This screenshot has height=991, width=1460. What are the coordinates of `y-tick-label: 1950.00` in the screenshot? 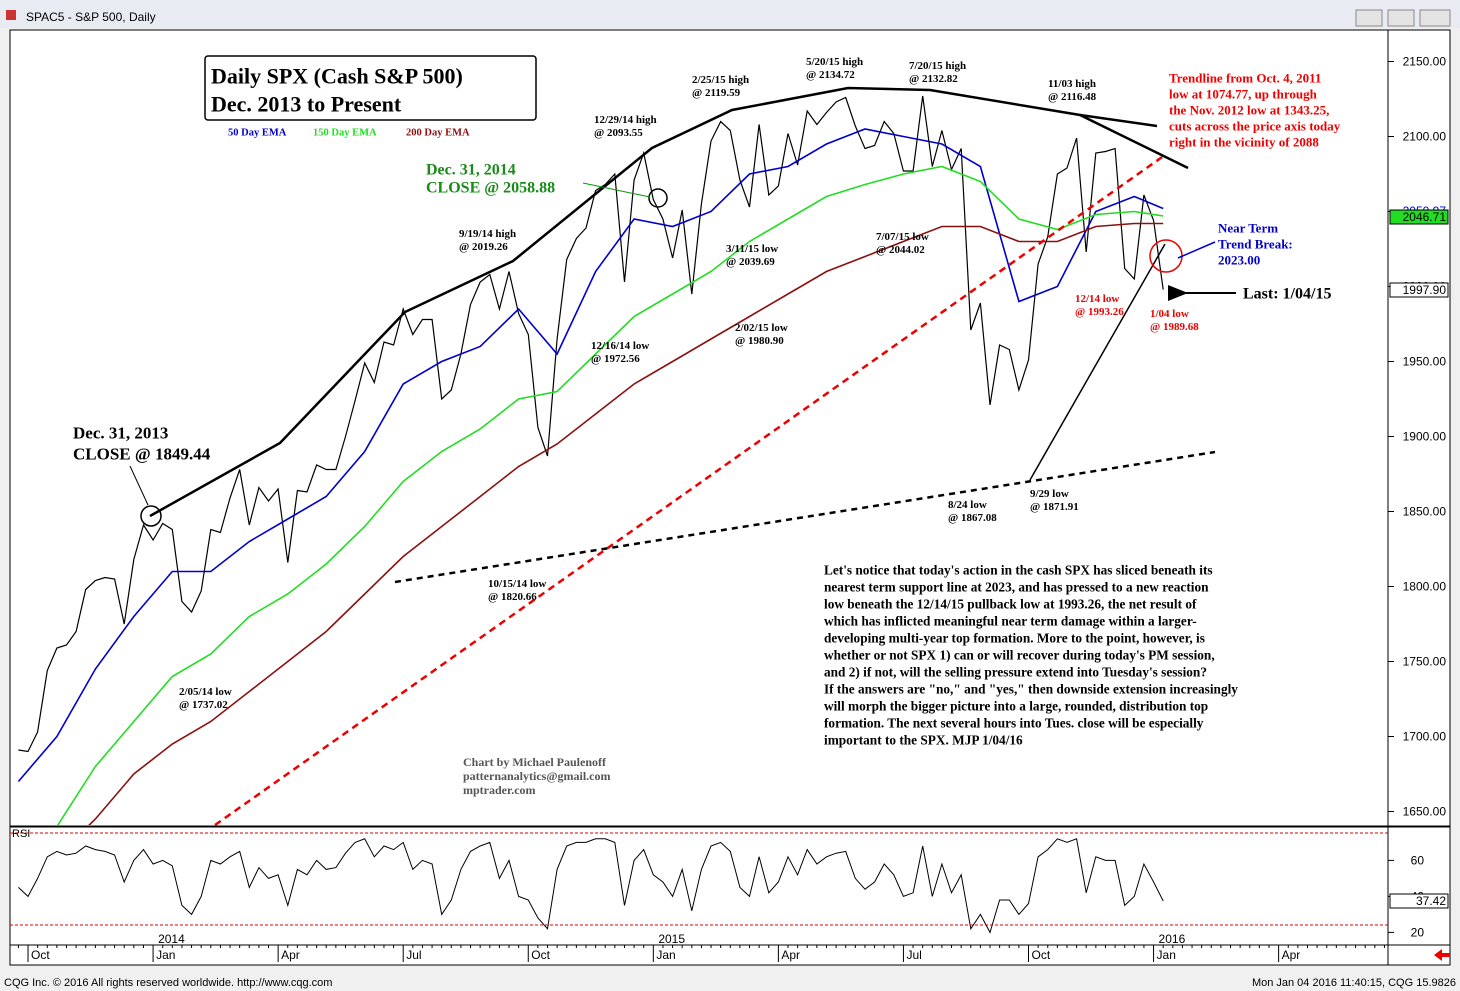 It's located at (1425, 362).